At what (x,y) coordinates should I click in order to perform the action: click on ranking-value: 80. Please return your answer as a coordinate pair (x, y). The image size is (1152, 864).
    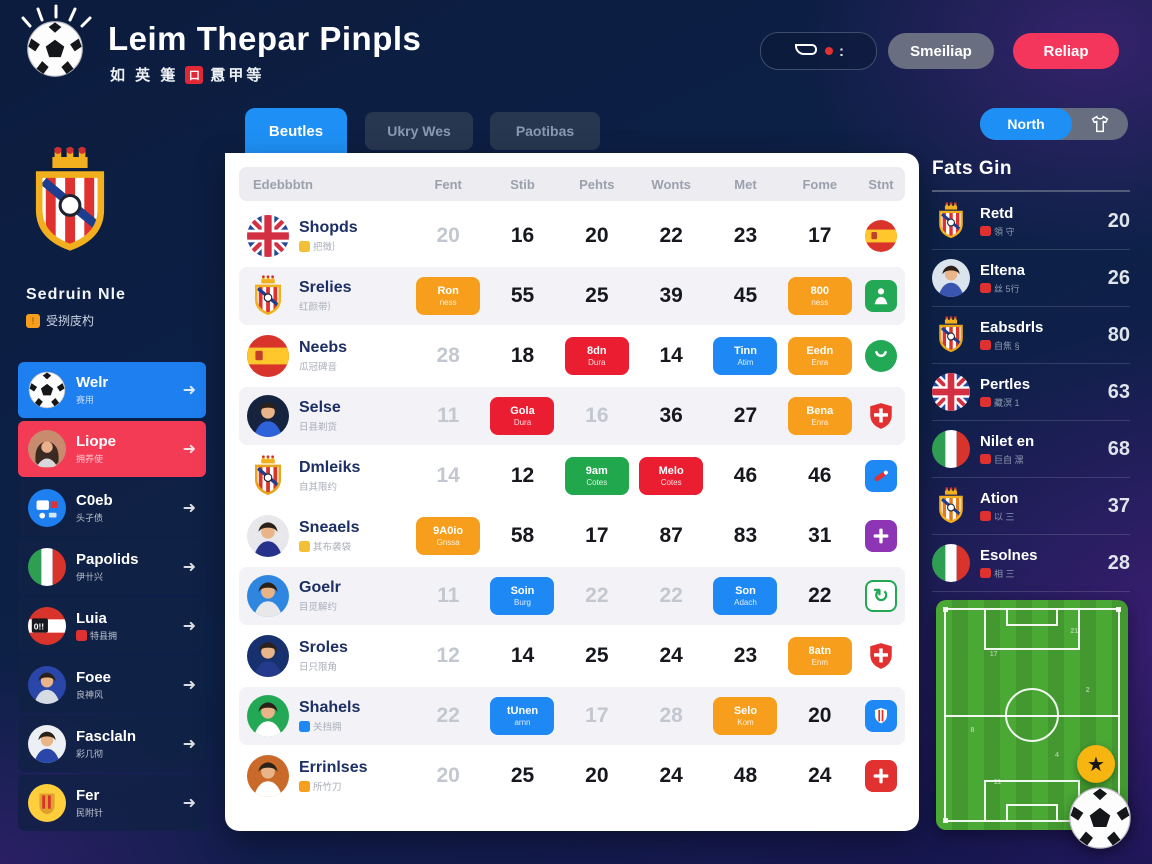
    Looking at the image, I should click on (1118, 334).